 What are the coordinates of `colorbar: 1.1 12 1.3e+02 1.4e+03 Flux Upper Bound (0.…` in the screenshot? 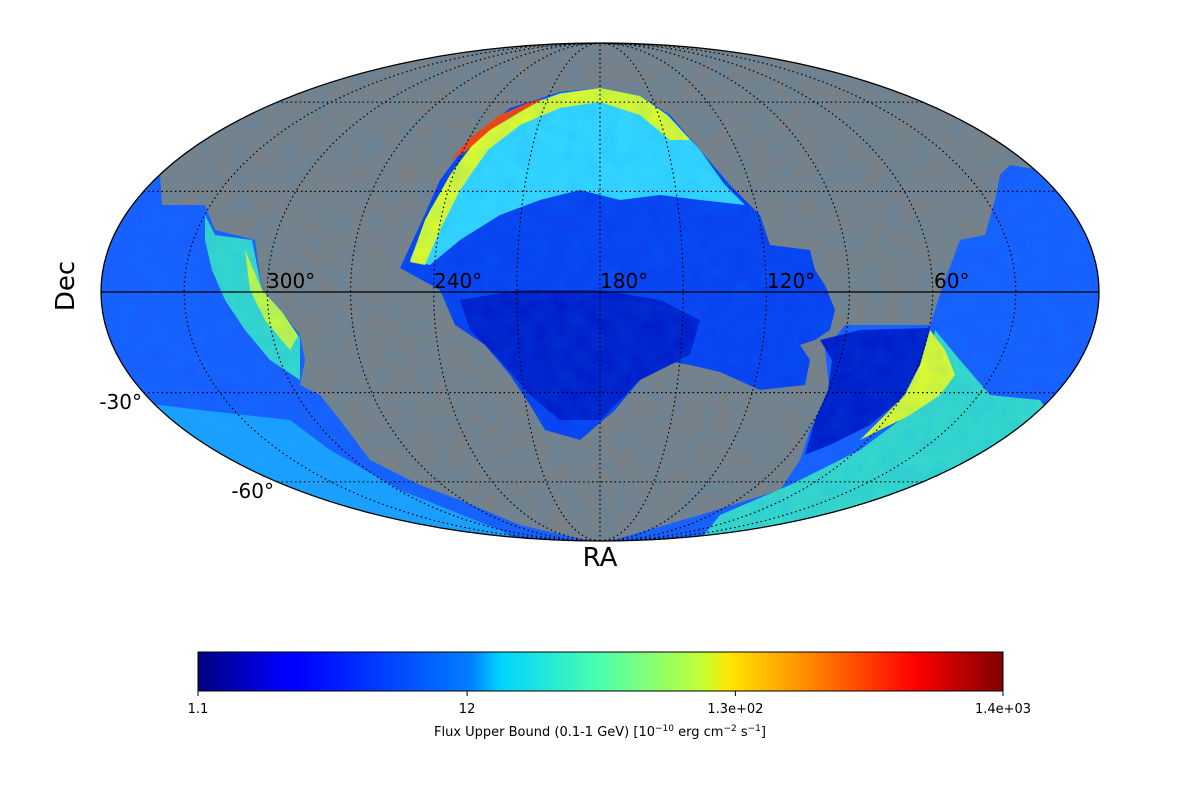 It's located at (609, 695).